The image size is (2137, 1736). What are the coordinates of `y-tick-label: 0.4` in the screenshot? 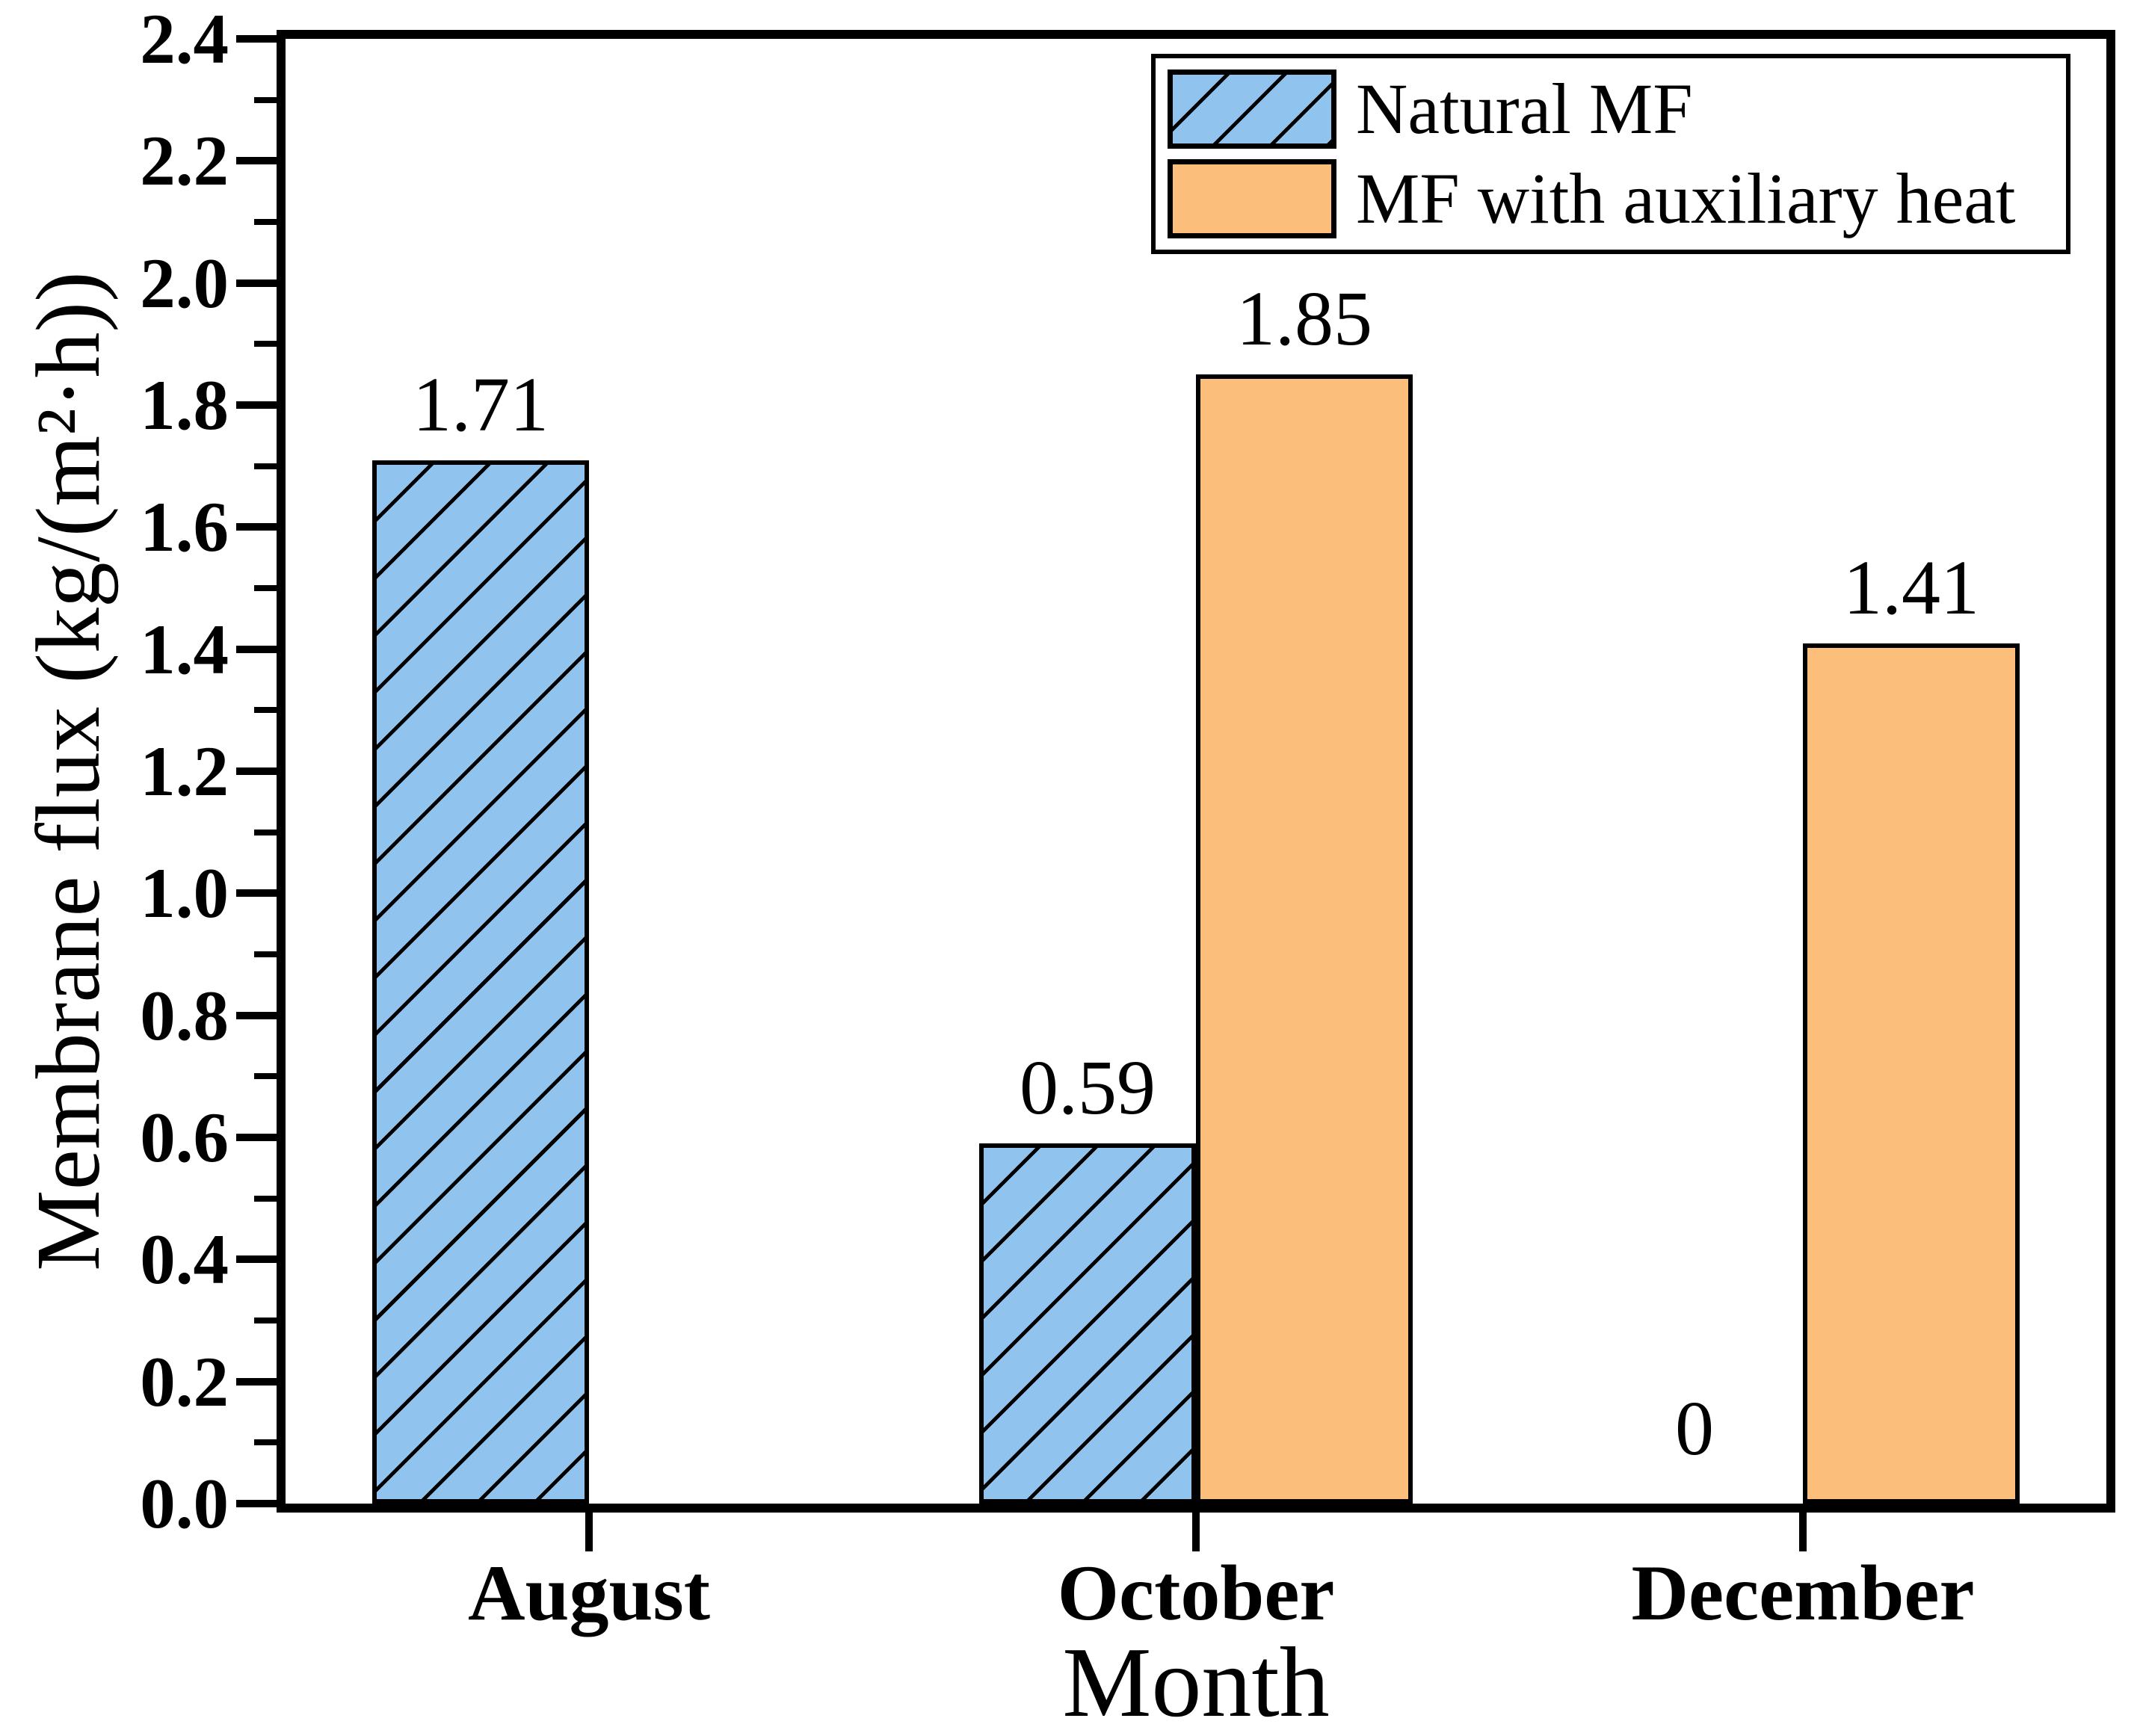 It's located at (184, 1260).